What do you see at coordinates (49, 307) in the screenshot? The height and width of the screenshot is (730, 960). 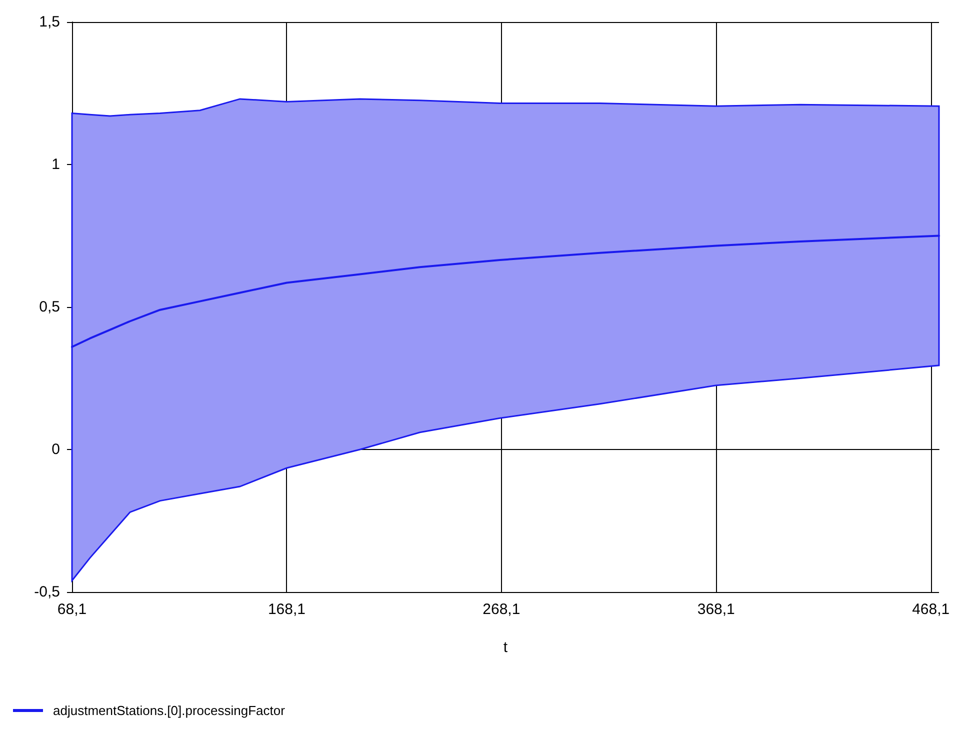 I see `y-tick-label: 0,5` at bounding box center [49, 307].